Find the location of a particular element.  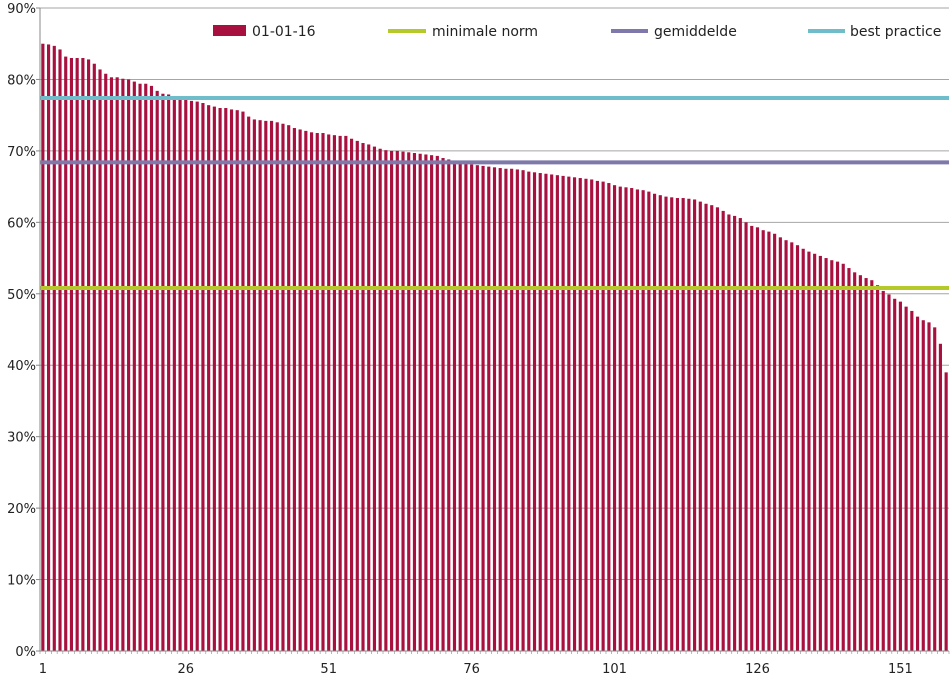

legend-label-gemiddelde: gemiddelde is located at coordinates (695, 32).